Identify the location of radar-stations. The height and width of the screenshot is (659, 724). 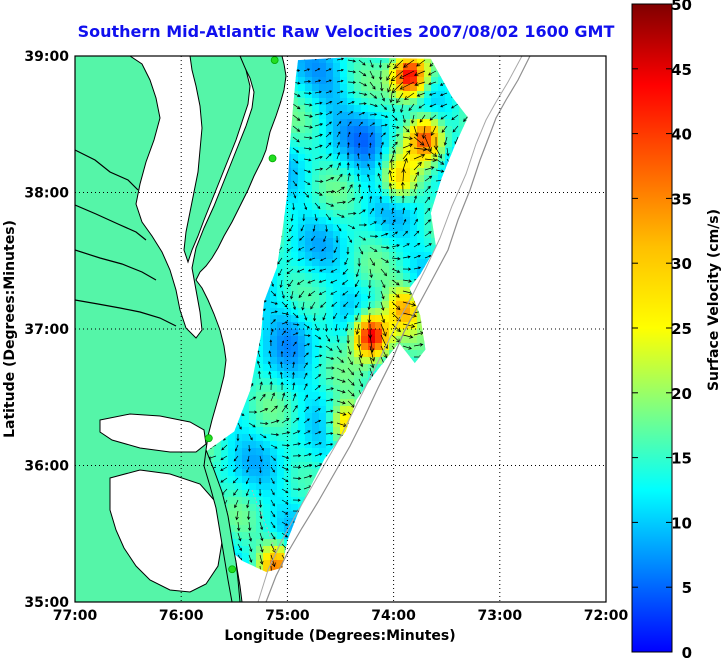
(241, 315).